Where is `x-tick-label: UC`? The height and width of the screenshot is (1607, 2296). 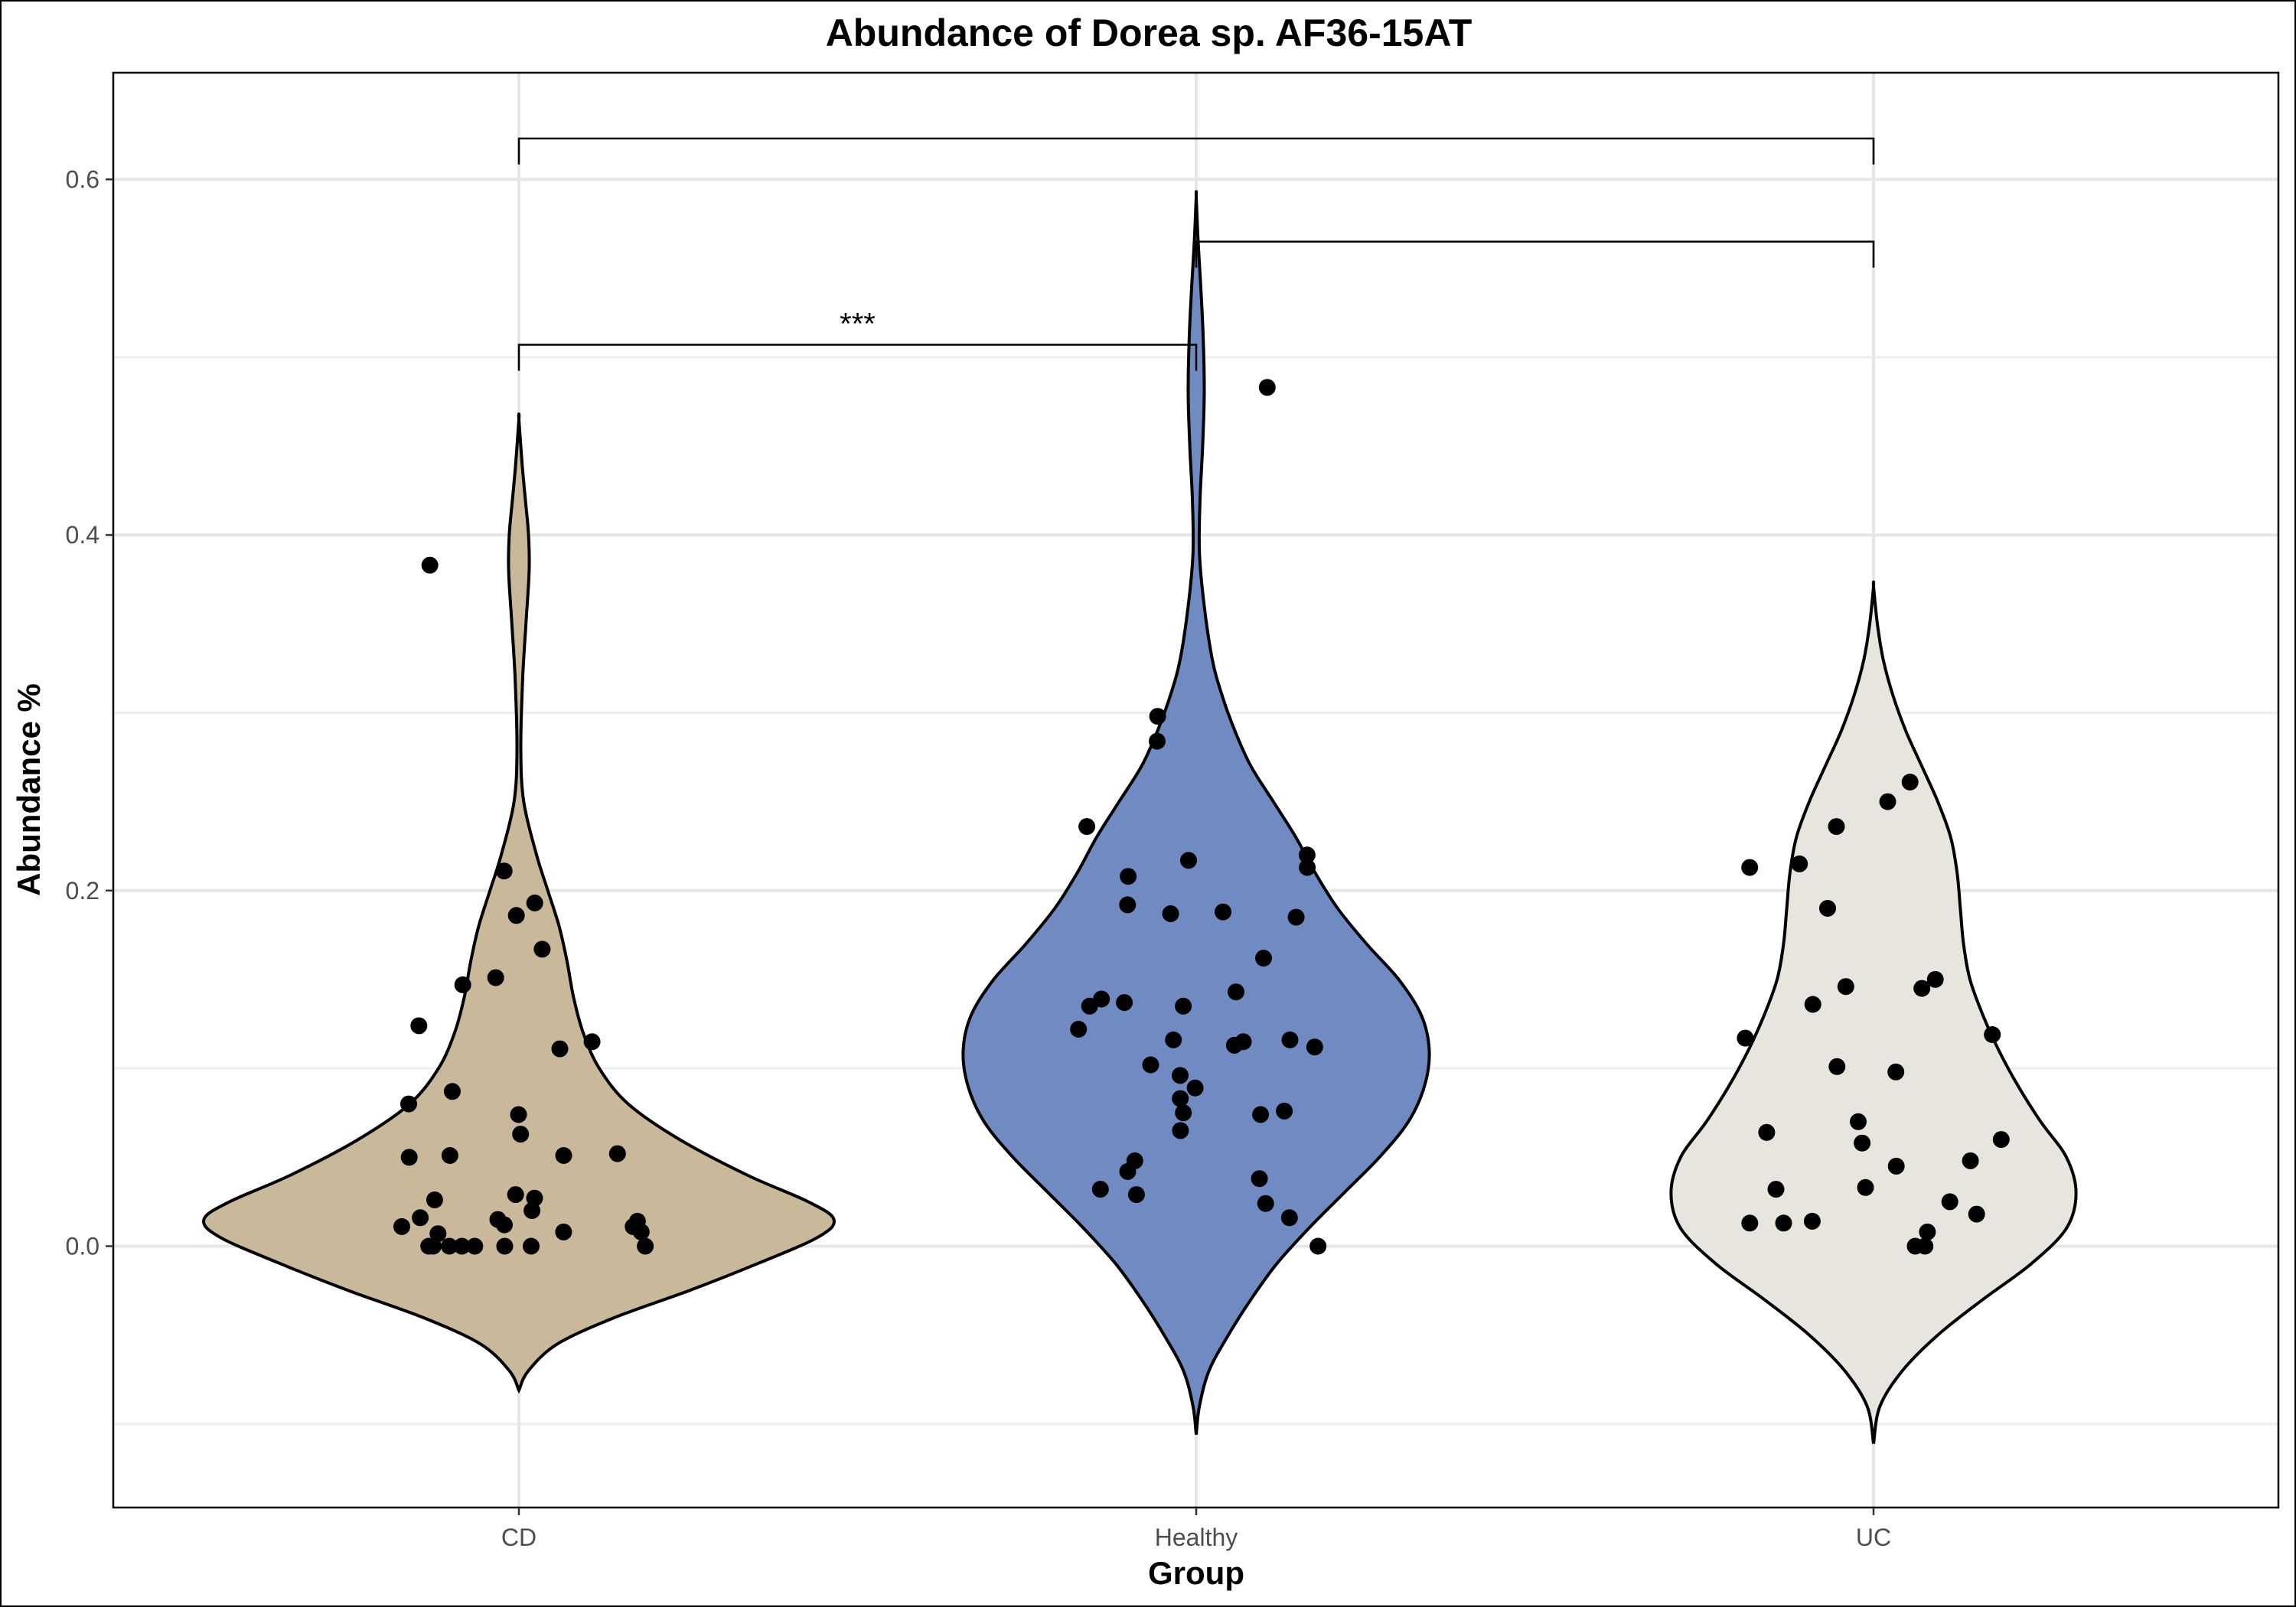 x-tick-label: UC is located at coordinates (1873, 1537).